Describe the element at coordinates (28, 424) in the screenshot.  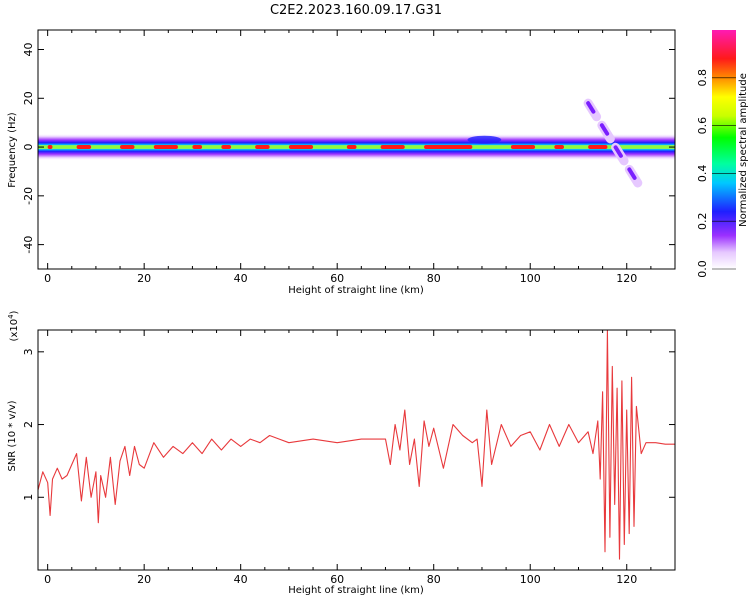
I see `snr-ytick-label: 2` at that location.